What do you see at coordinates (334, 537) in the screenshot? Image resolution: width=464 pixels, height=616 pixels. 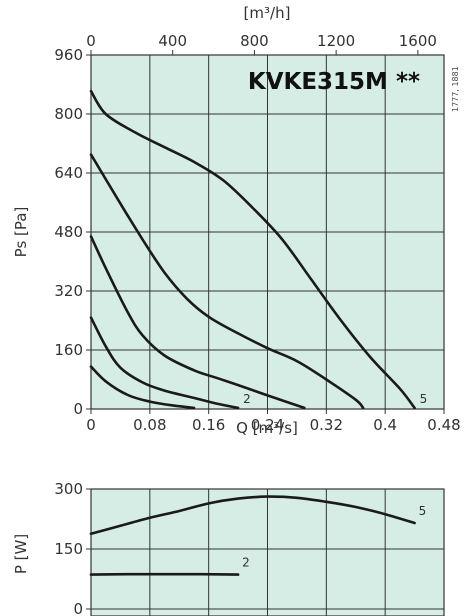 I see `power-series-labels: 52` at bounding box center [334, 537].